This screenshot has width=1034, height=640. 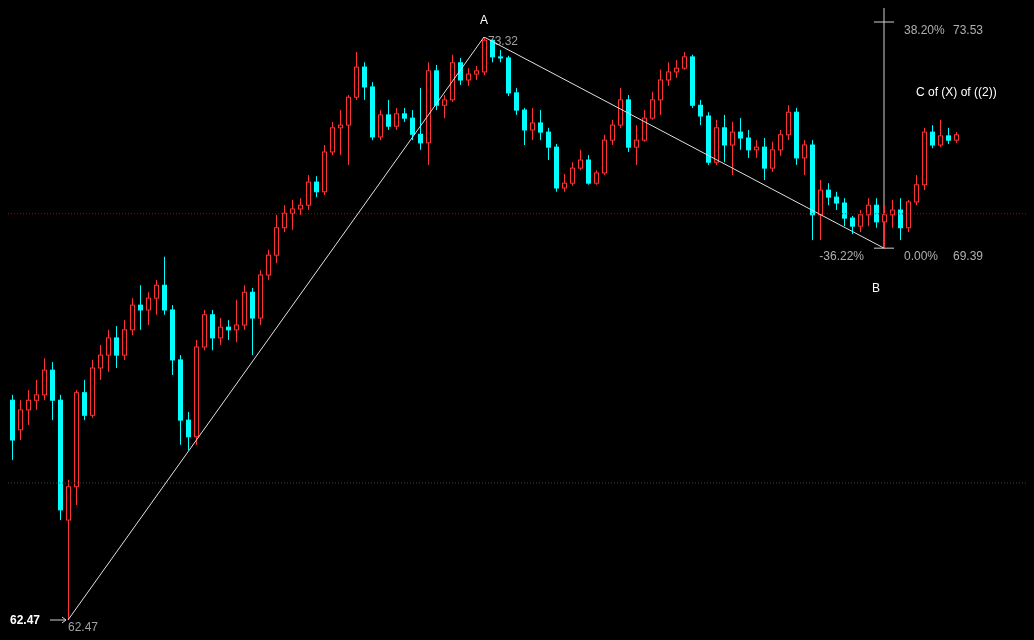 What do you see at coordinates (956, 92) in the screenshot?
I see `annotation: C of (X) of ((2))` at bounding box center [956, 92].